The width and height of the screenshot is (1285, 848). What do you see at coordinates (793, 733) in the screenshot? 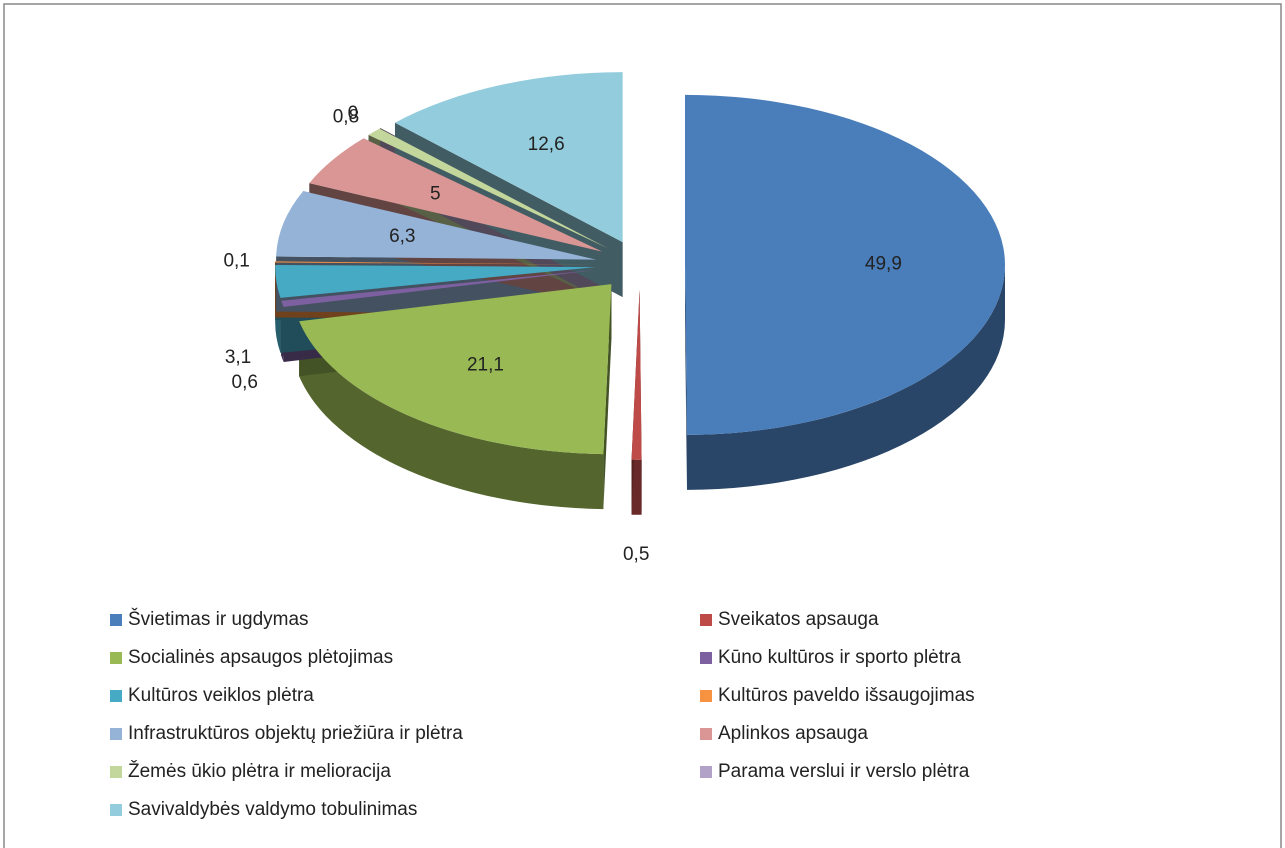
I see `legend-label: Aplinkos apsauga` at bounding box center [793, 733].